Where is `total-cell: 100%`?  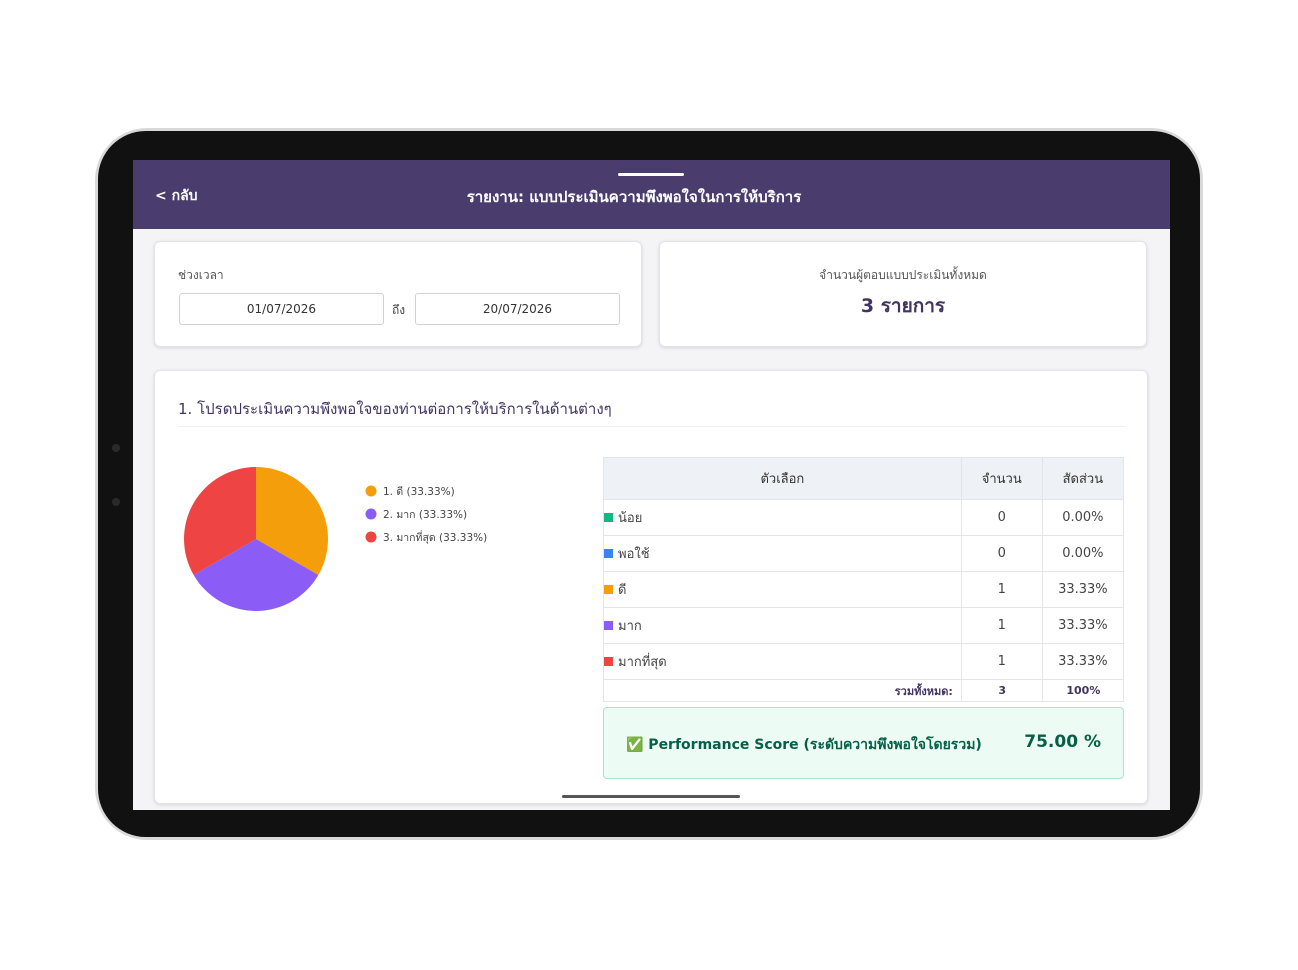
total-cell: 100% is located at coordinates (1083, 690).